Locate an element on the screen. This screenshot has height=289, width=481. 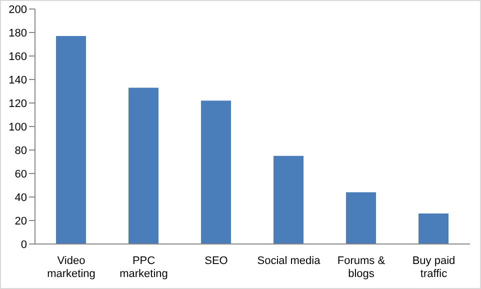
x-tick-label: PPC marketing is located at coordinates (144, 267).